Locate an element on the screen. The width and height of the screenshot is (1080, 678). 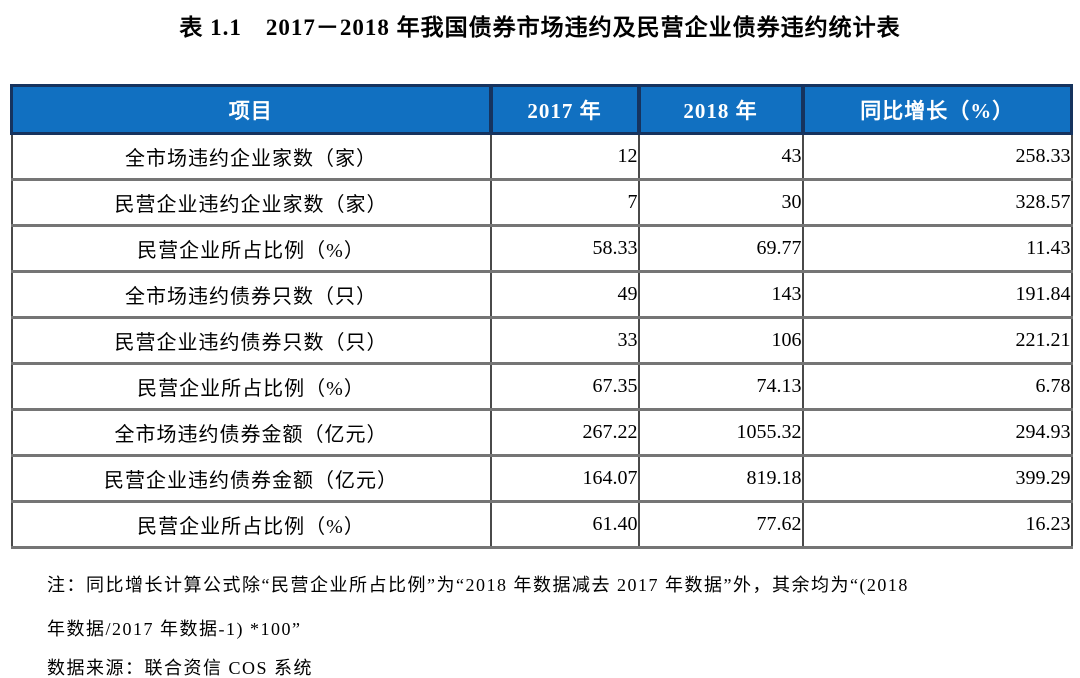
value-yoy-growth: 258.33 is located at coordinates (937, 156).